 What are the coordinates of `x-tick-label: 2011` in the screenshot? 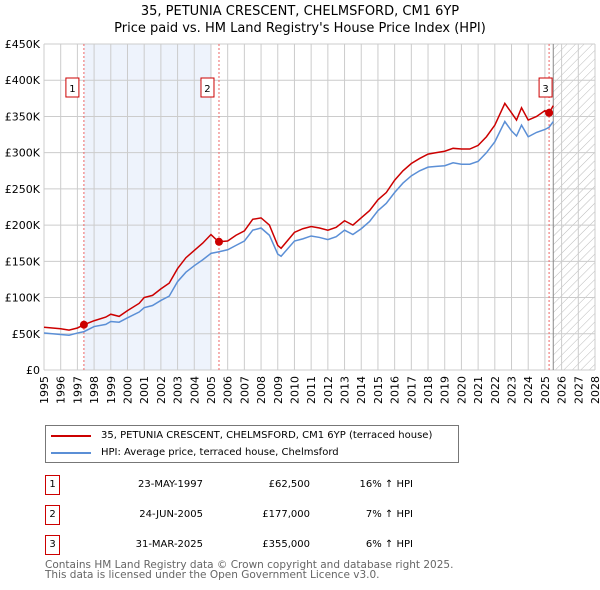 It's located at (311, 390).